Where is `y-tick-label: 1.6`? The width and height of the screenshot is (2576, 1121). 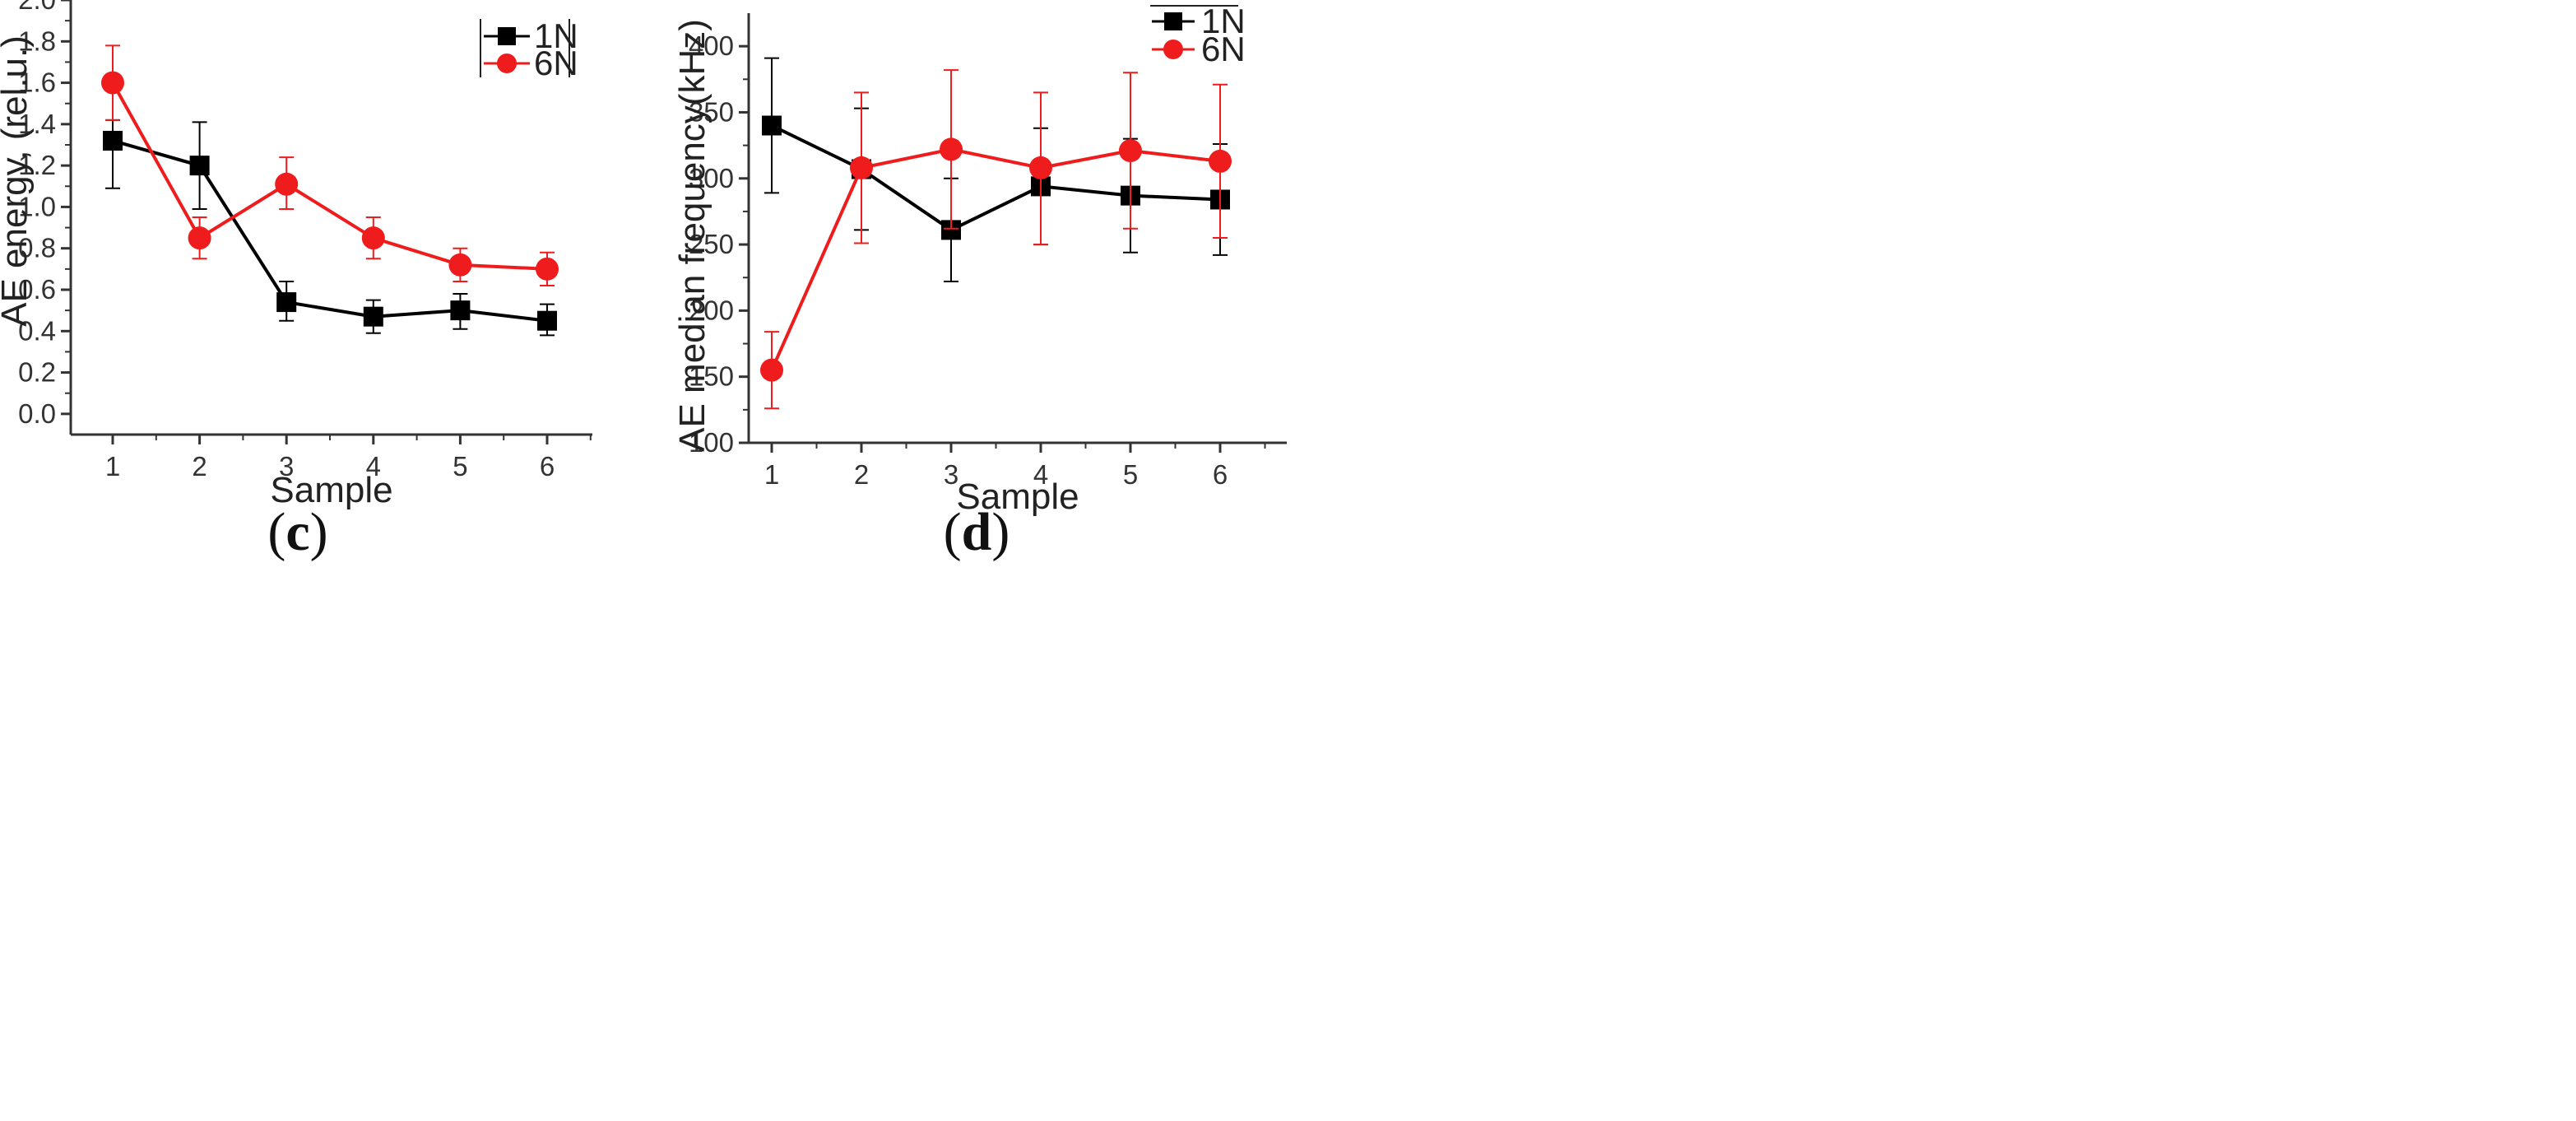 y-tick-label: 1.6 is located at coordinates (37, 82).